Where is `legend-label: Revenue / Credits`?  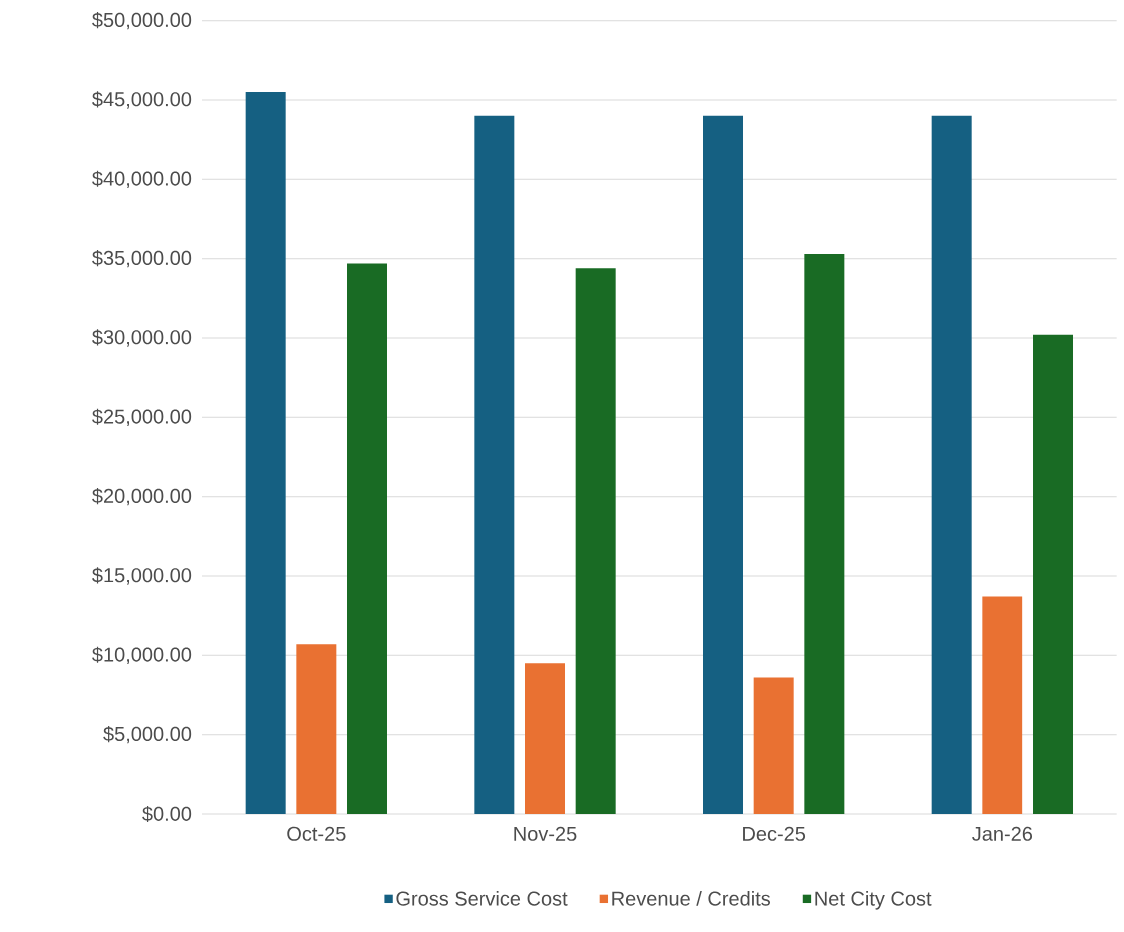 legend-label: Revenue / Credits is located at coordinates (691, 898).